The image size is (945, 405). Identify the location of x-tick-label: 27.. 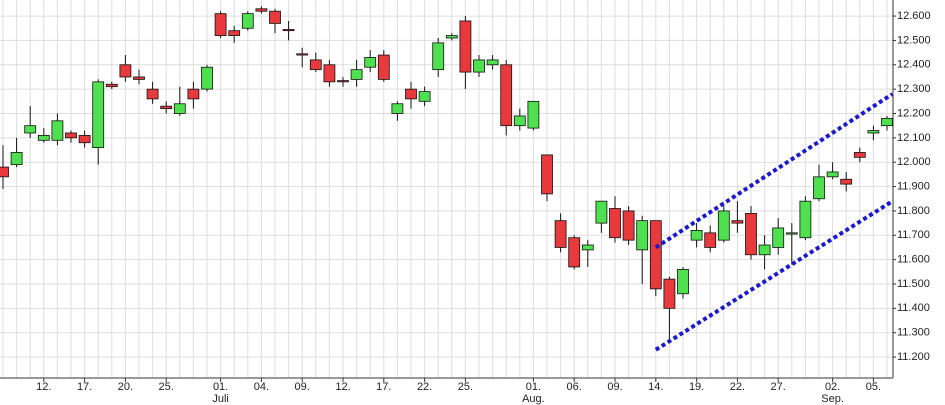
(778, 387).